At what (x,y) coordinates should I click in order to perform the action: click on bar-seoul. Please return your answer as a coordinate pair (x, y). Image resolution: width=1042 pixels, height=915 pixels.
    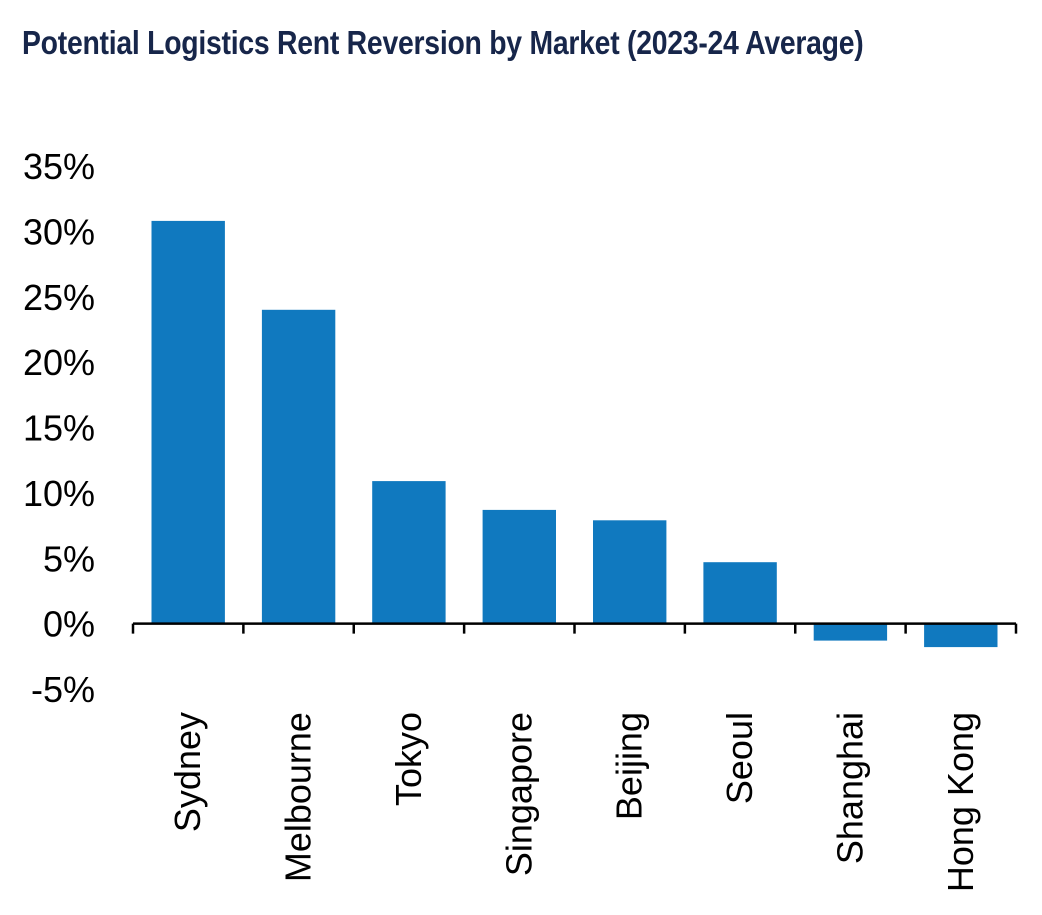
    Looking at the image, I should click on (740, 593).